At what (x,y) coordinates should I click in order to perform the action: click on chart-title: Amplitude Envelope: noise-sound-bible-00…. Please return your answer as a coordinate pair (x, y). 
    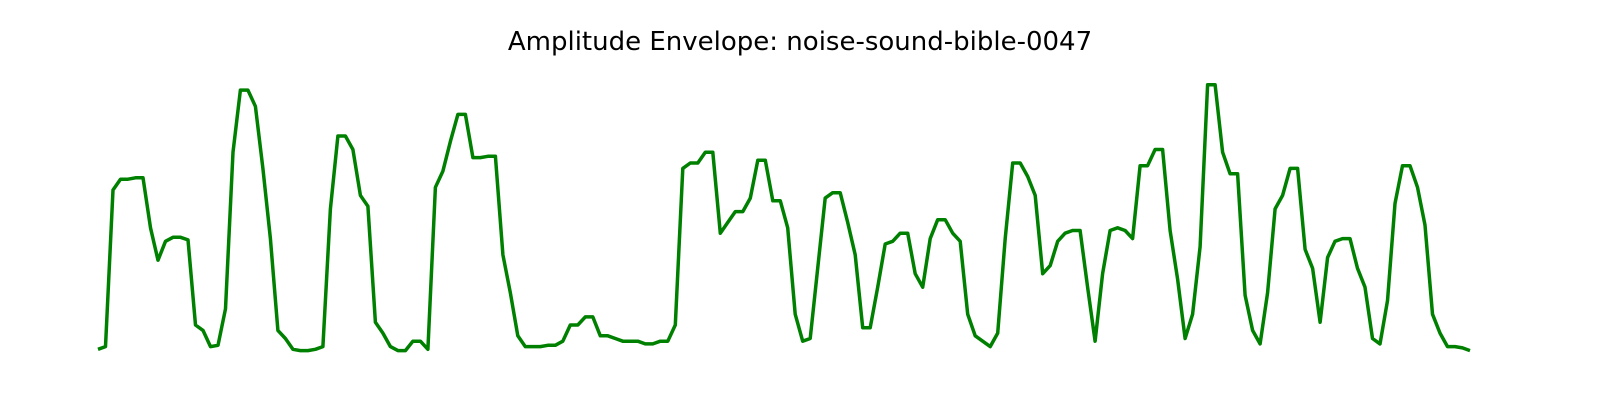
    Looking at the image, I should click on (800, 42).